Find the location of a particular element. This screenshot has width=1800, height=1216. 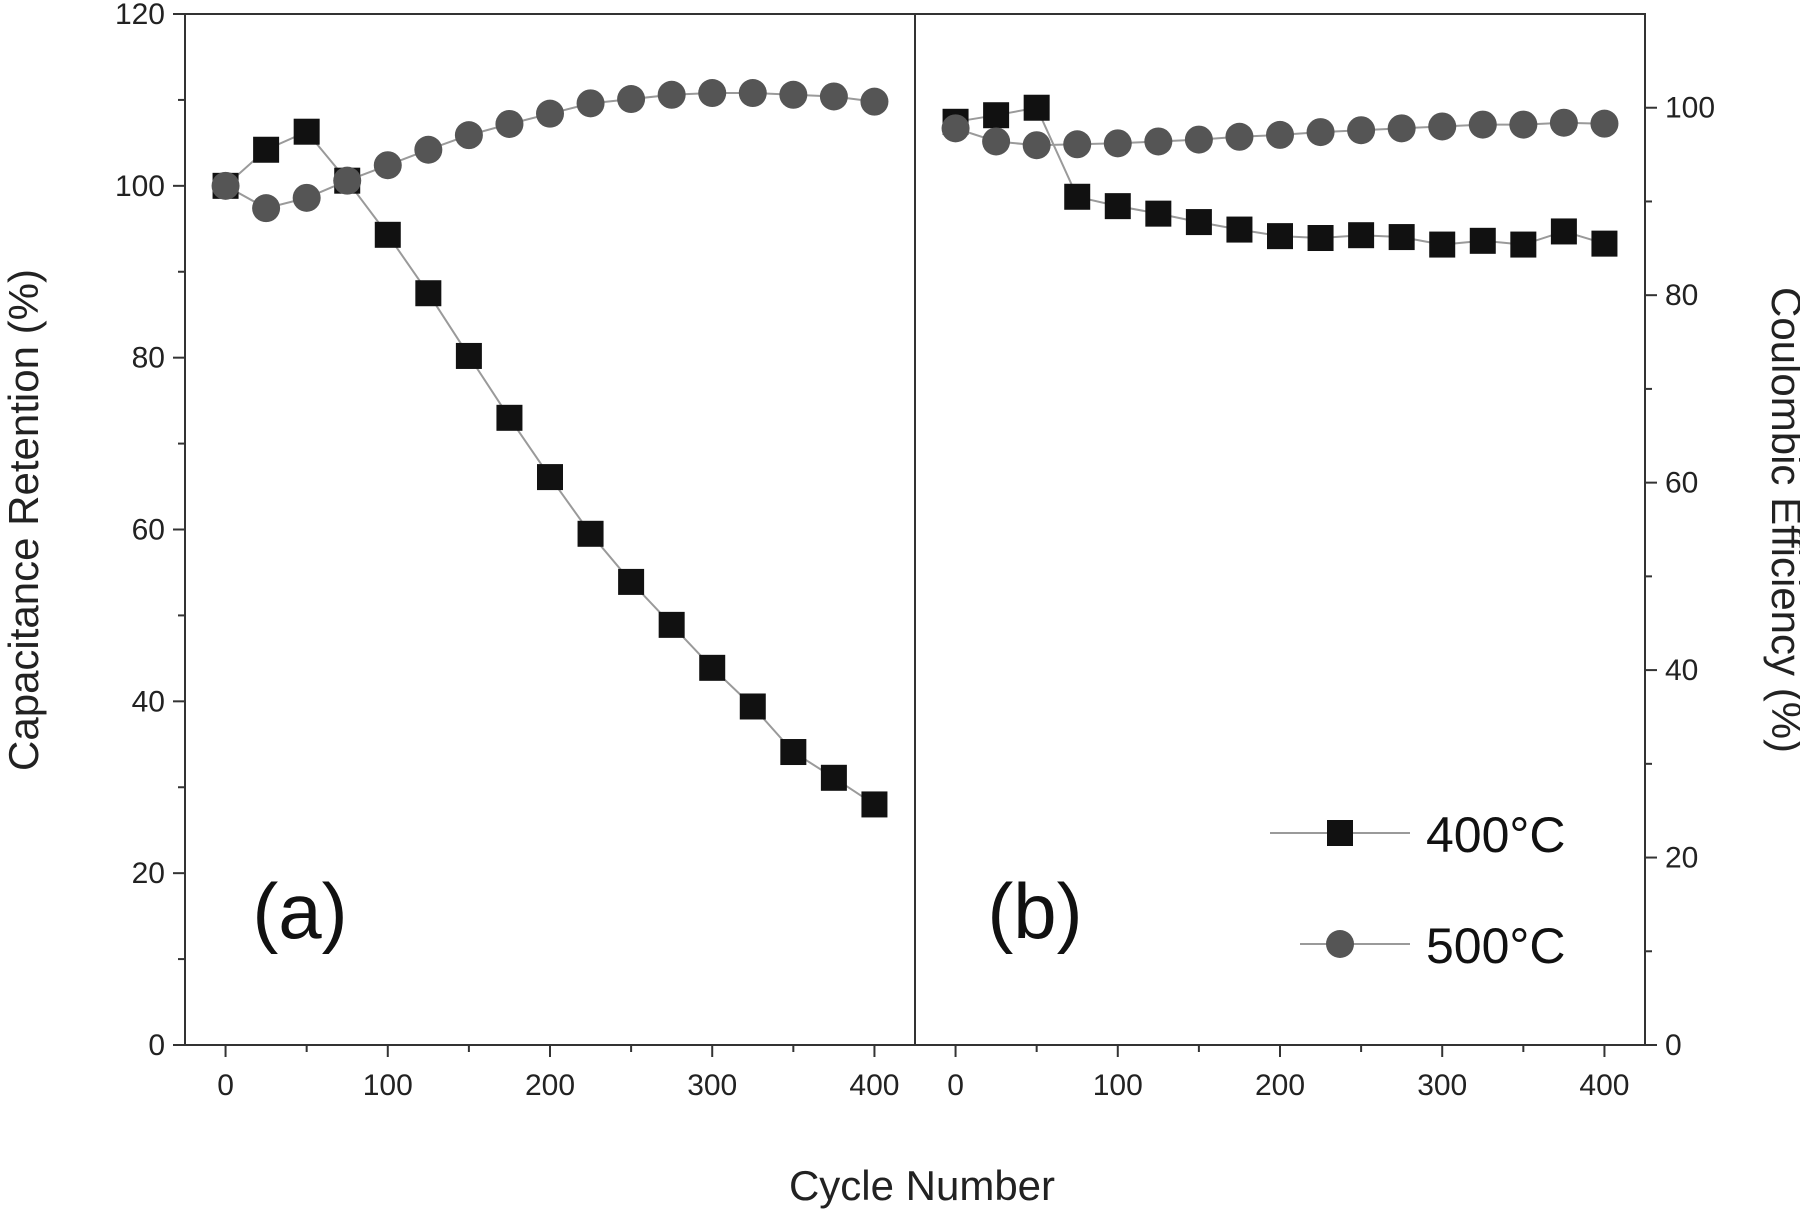

x-tick-label-a-300: 300 is located at coordinates (712, 1085).